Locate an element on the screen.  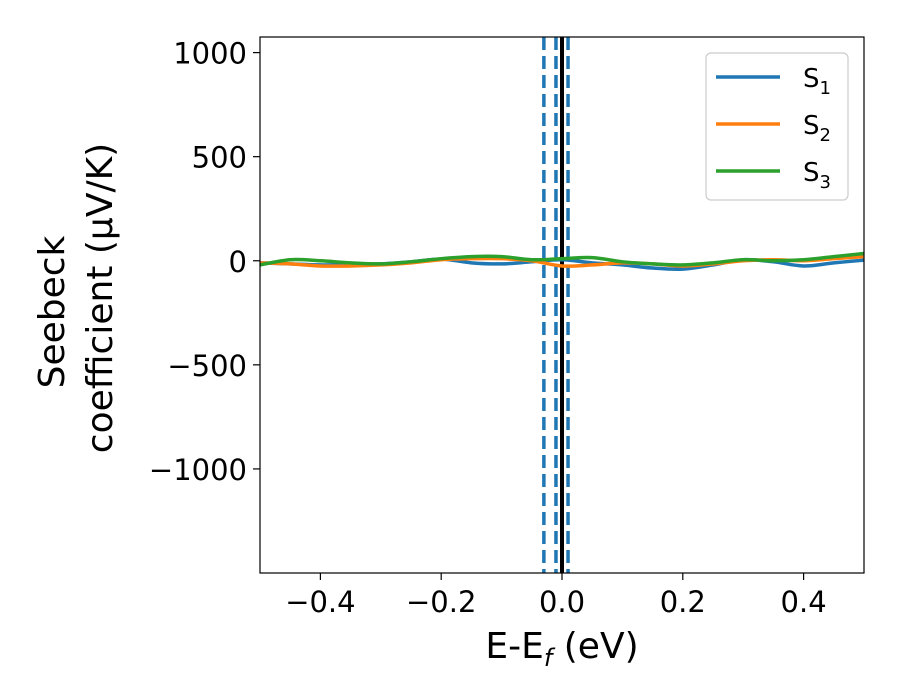
series-lines is located at coordinates (562, 261).